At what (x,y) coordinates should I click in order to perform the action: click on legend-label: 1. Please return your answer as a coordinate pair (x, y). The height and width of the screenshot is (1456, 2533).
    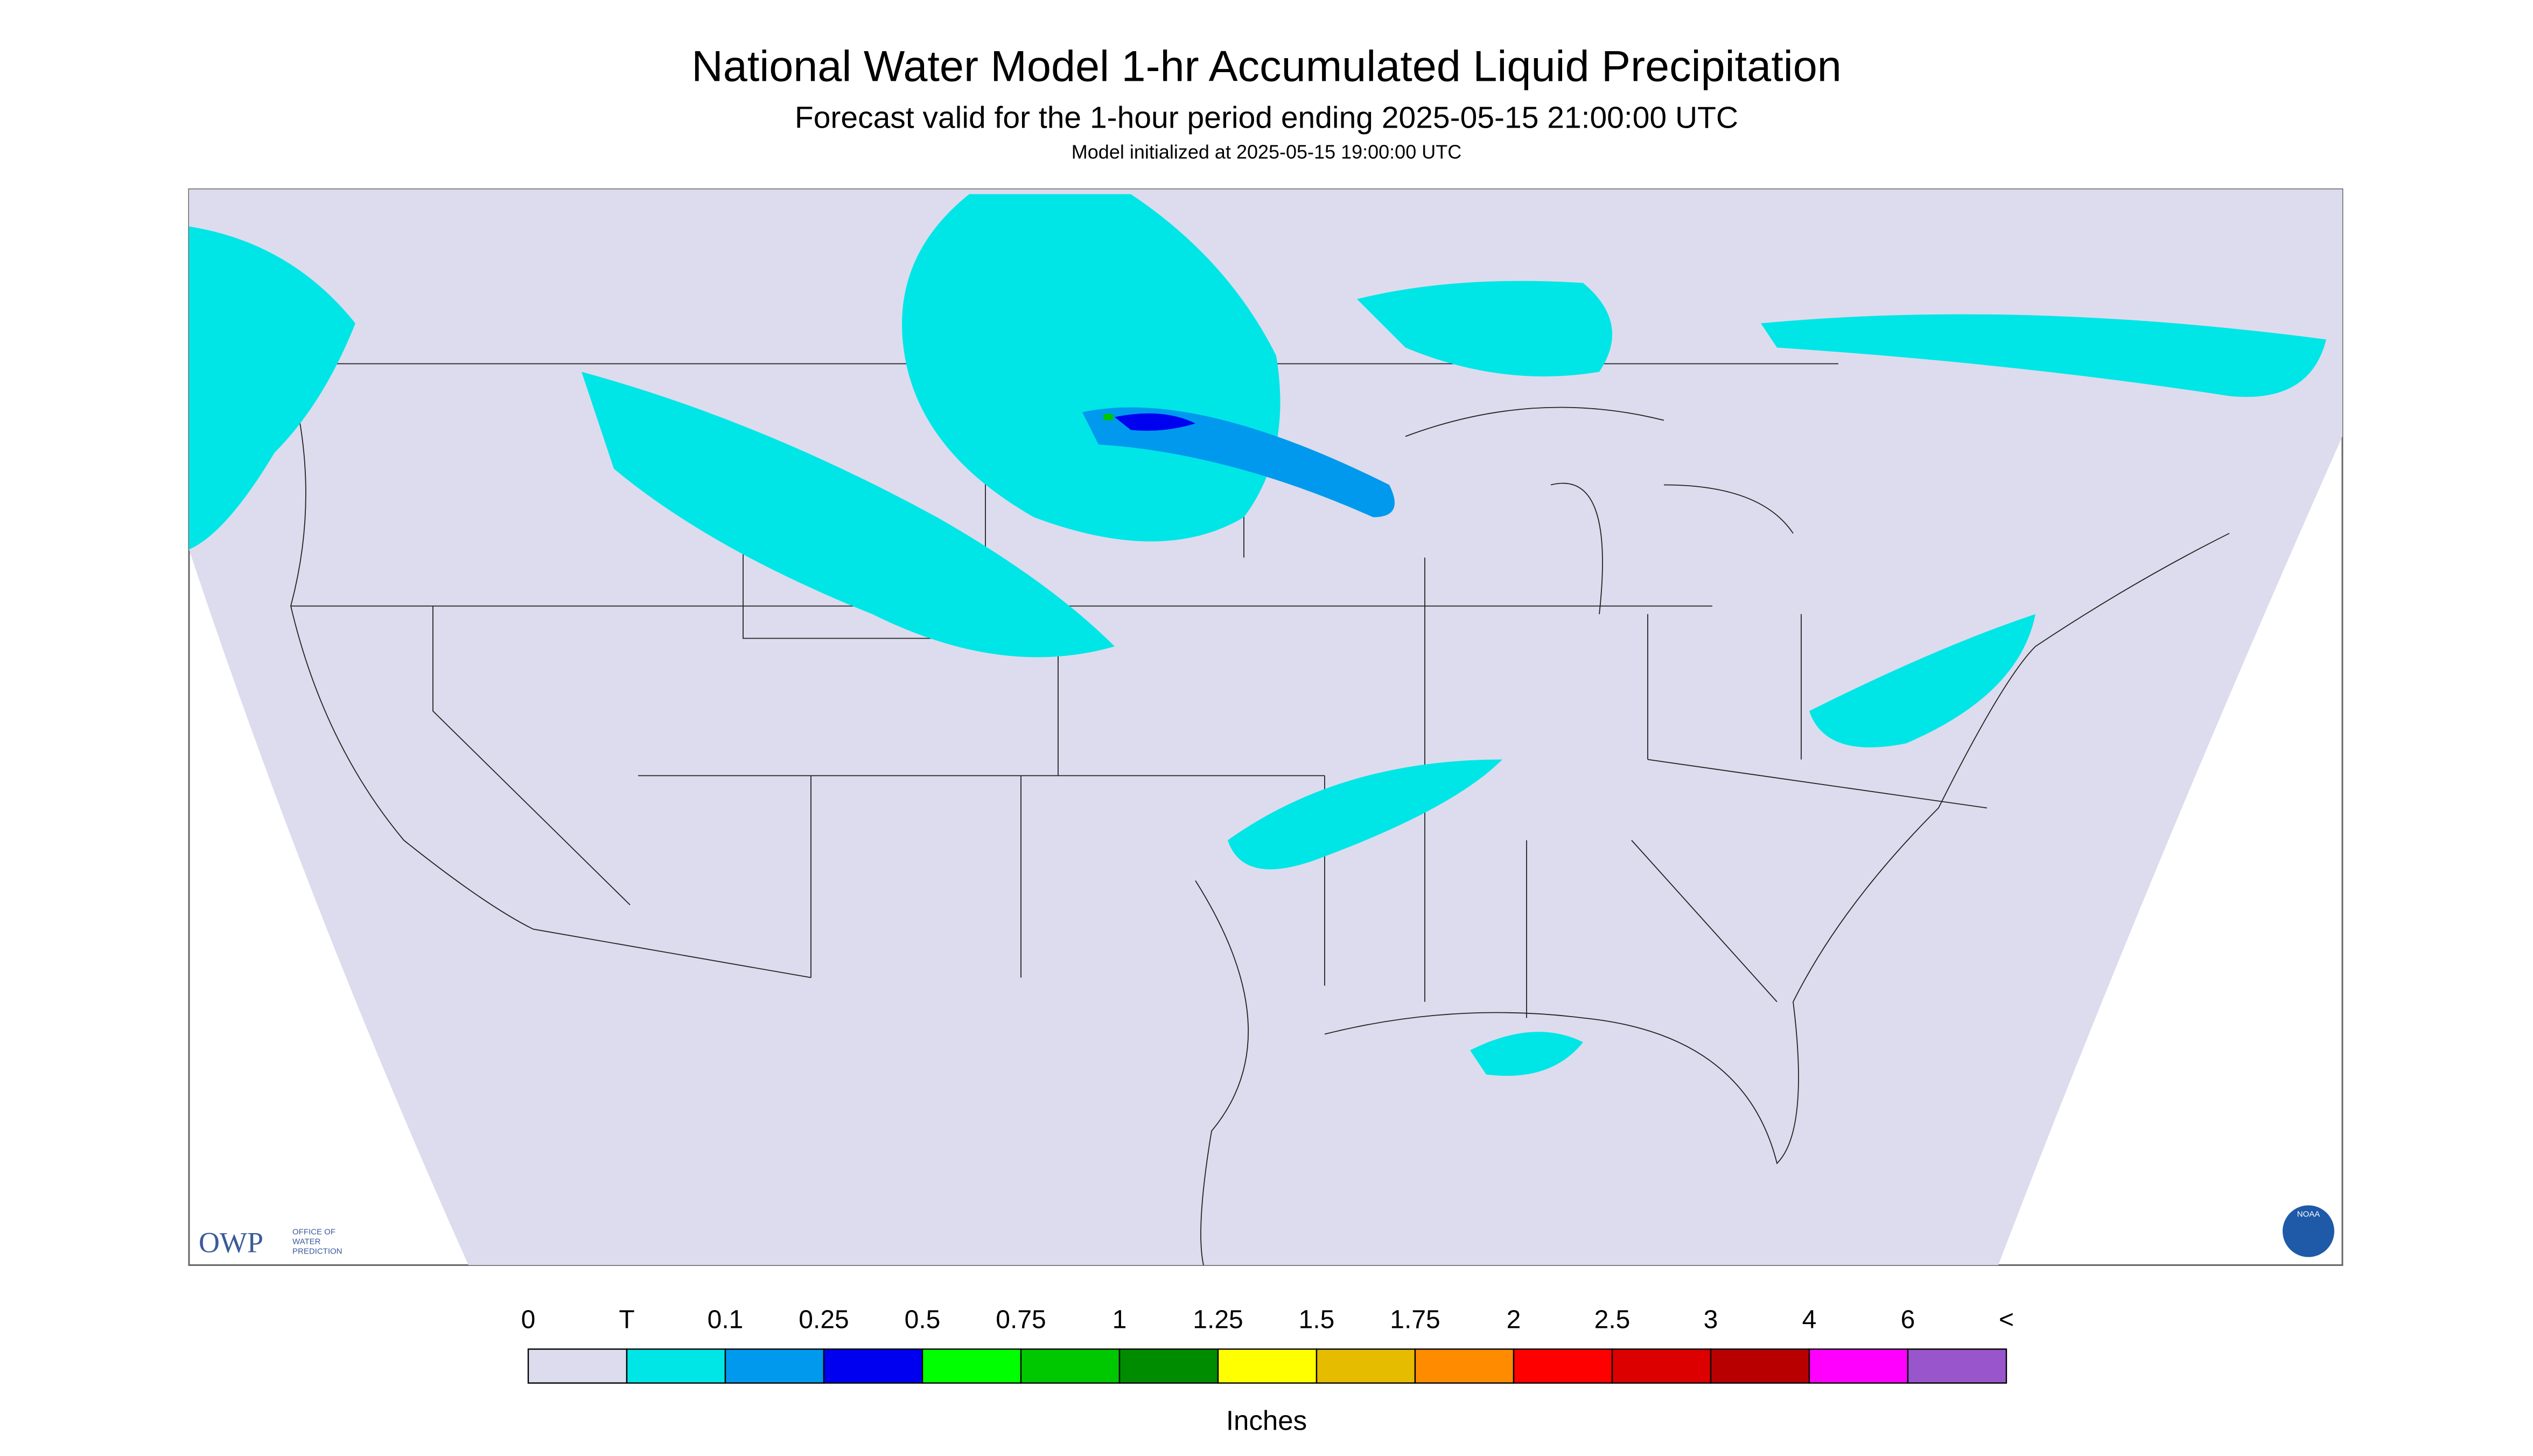
    Looking at the image, I should click on (1120, 1320).